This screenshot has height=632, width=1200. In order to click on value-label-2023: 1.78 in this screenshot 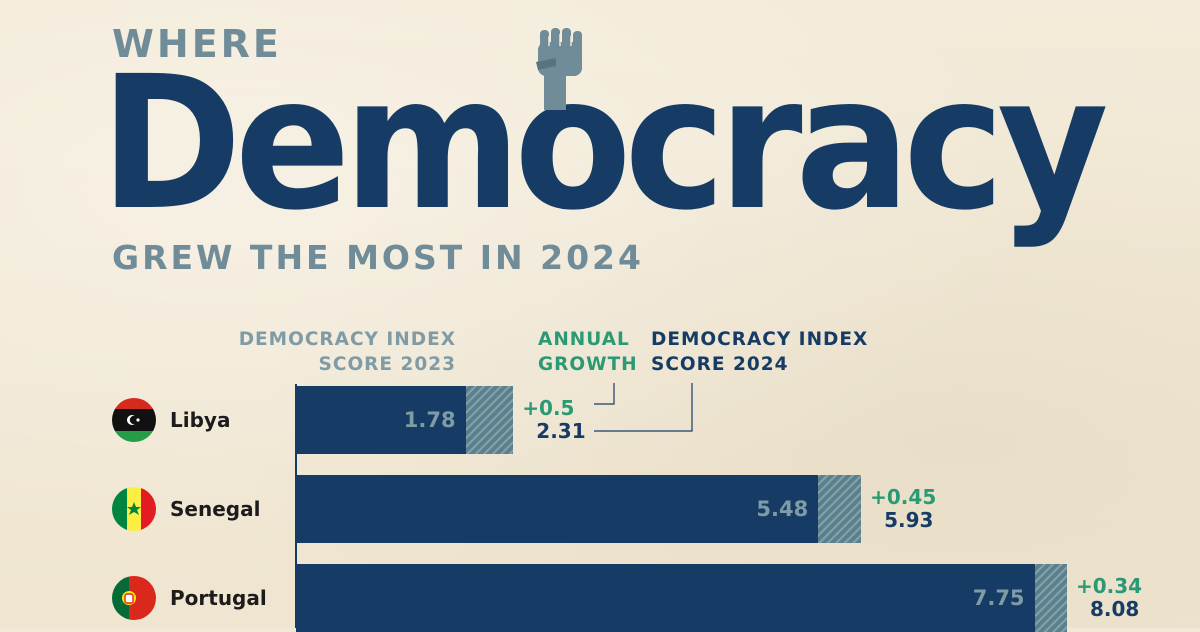, I will do `click(429, 420)`.